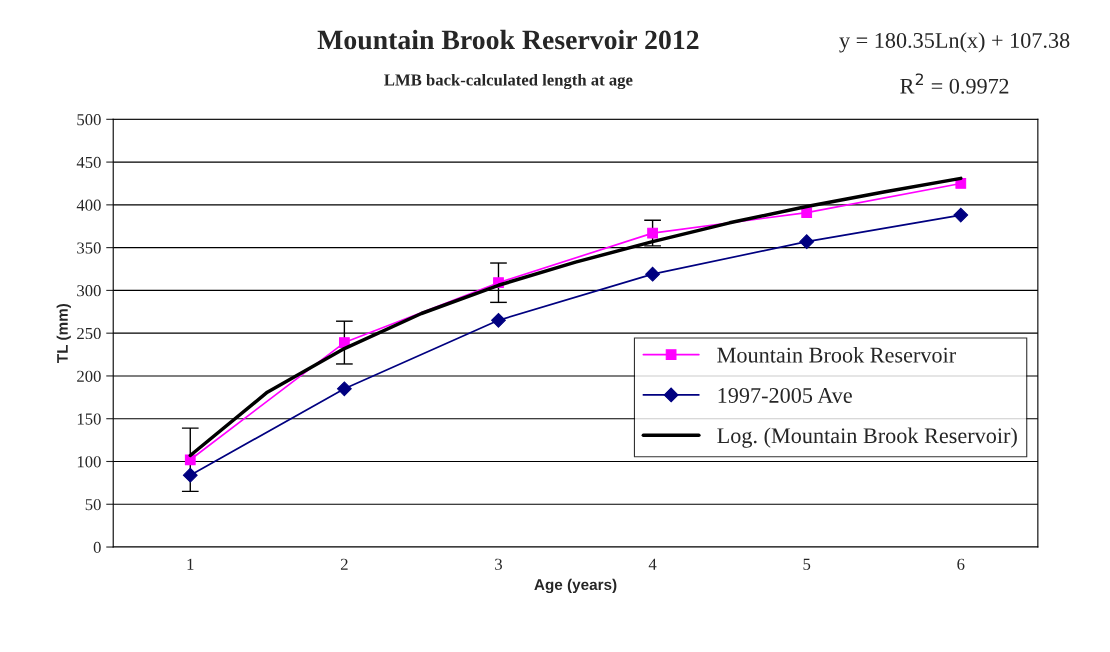 This screenshot has height=652, width=1110. Describe the element at coordinates (954, 83) in the screenshot. I see `text: R$^{2}$ = 0.9972` at that location.